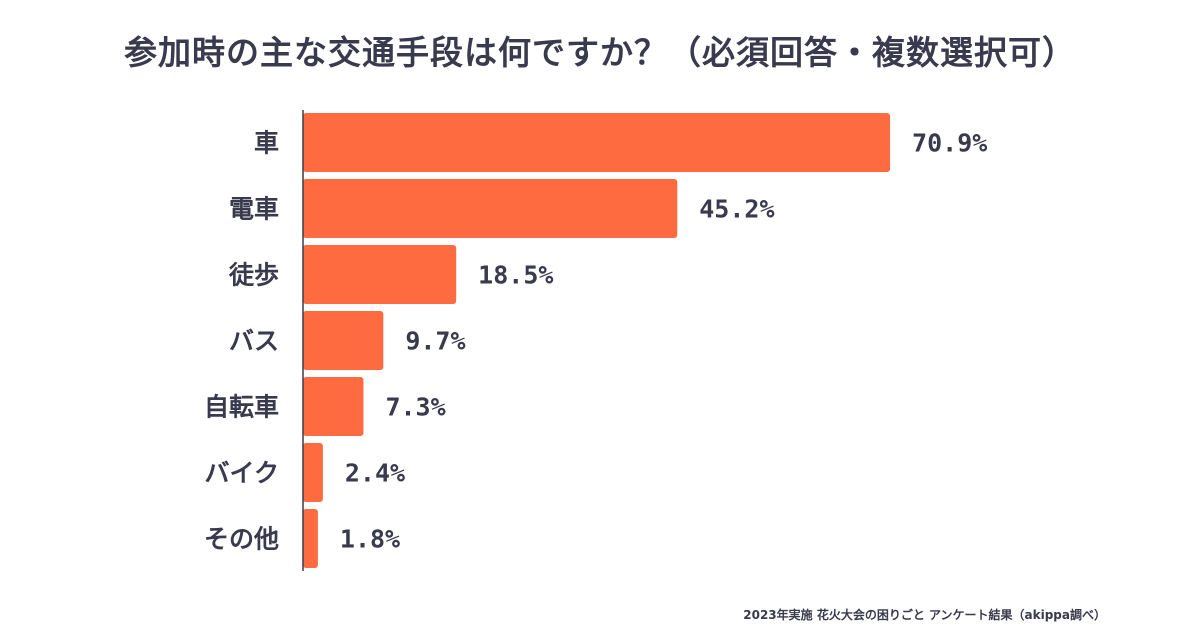 This screenshot has width=1200, height=630. What do you see at coordinates (241, 407) in the screenshot?
I see `category-label: 自転車` at bounding box center [241, 407].